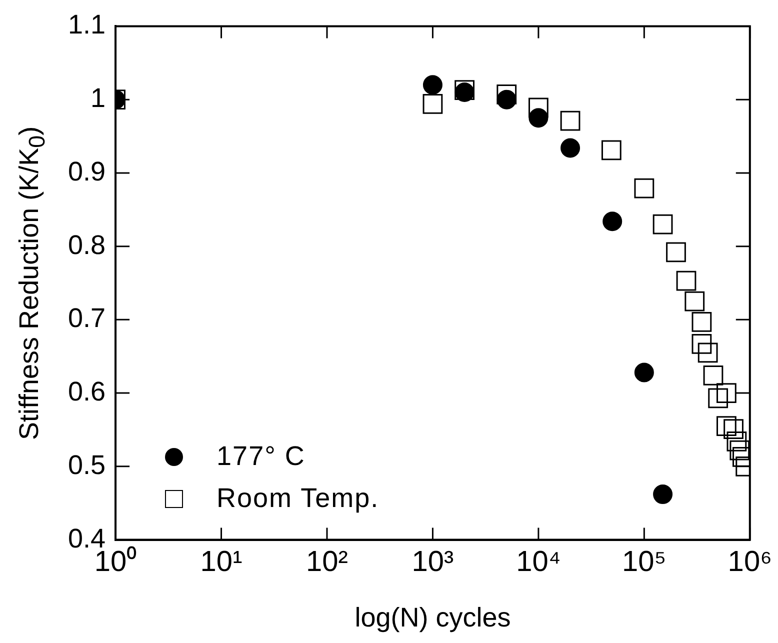 The width and height of the screenshot is (778, 643). Describe the element at coordinates (87, 391) in the screenshot. I see `y-tick-label: 0.6` at that location.